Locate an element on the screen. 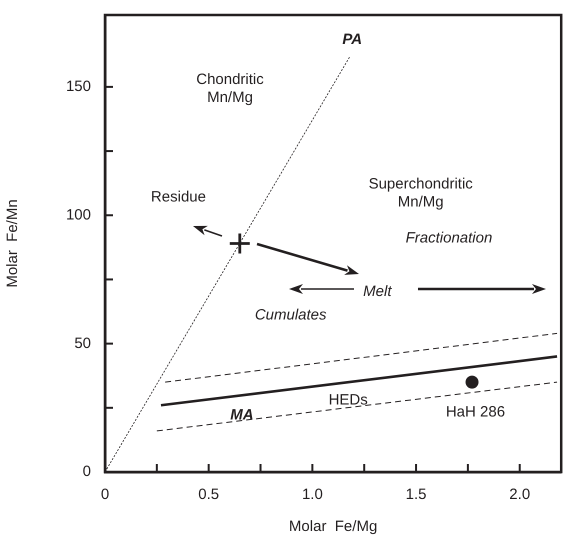 This screenshot has height=540, width=574. annotation: PA is located at coordinates (352, 39).